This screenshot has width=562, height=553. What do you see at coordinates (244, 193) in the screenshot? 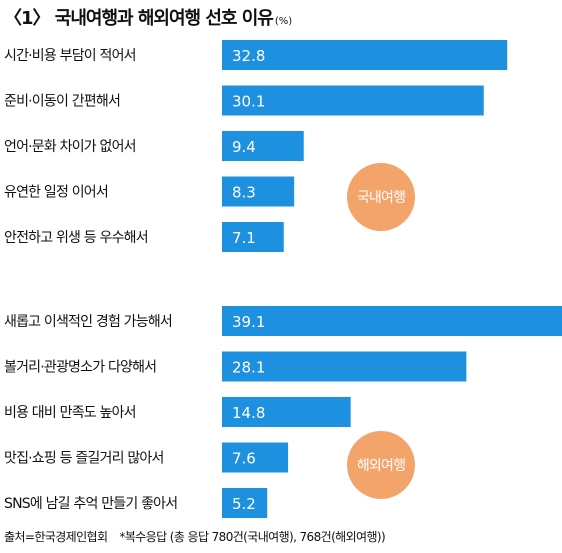
I see `bar-value-label: 8.3` at bounding box center [244, 193].